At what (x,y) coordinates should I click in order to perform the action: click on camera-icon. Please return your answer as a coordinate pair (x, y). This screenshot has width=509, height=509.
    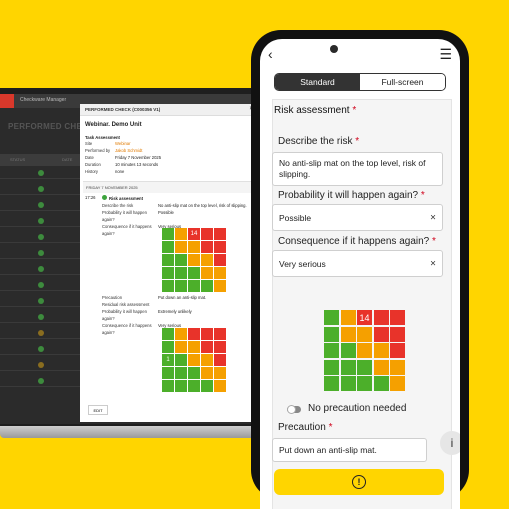
    Looking at the image, I should click on (334, 49).